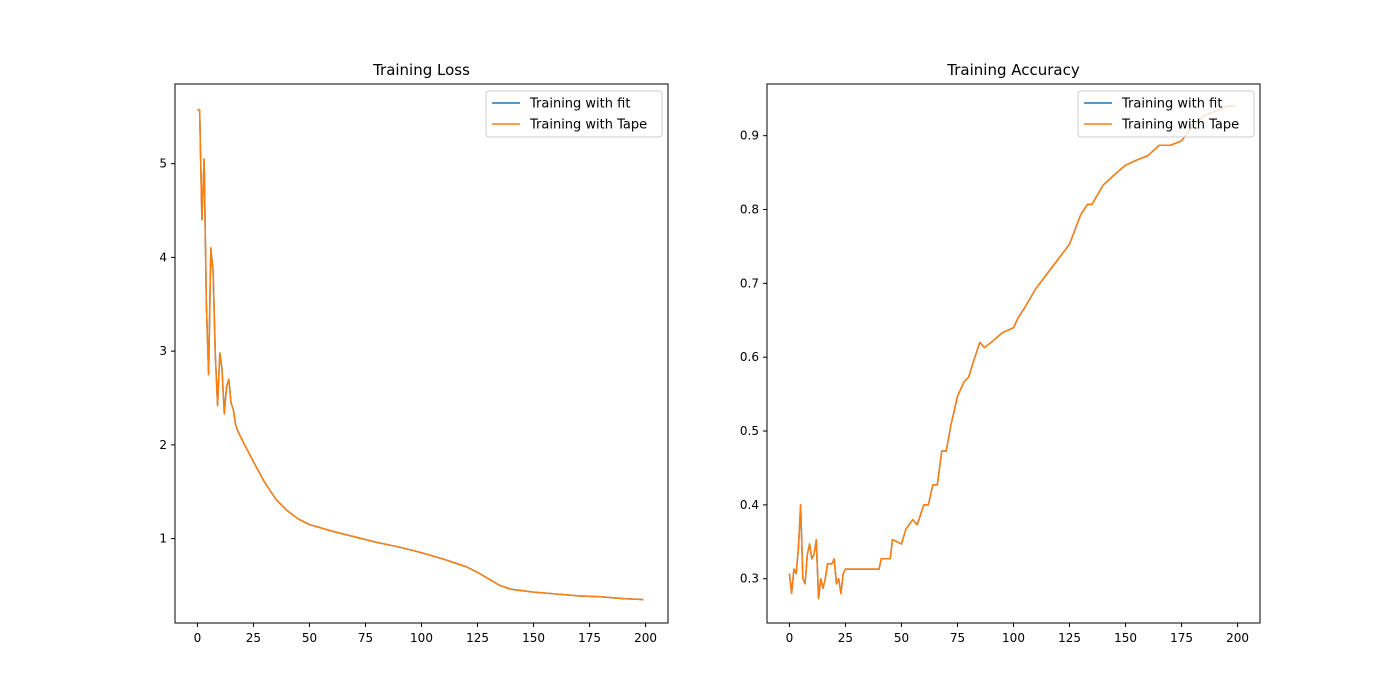 The image size is (1400, 700). Describe the element at coordinates (589, 638) in the screenshot. I see `loss-x-tick-label: 175` at that location.